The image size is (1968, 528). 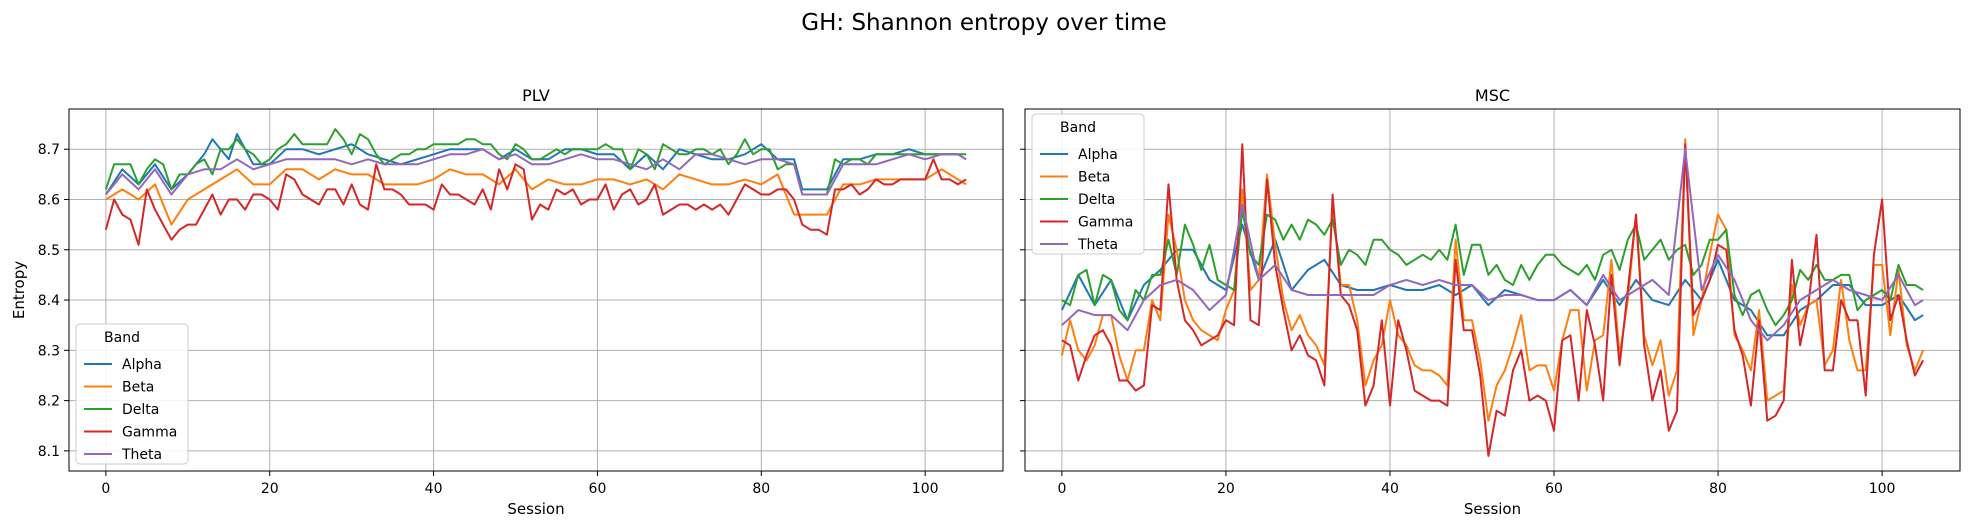 I want to click on y-tick-label: 8.5, so click(x=49, y=251).